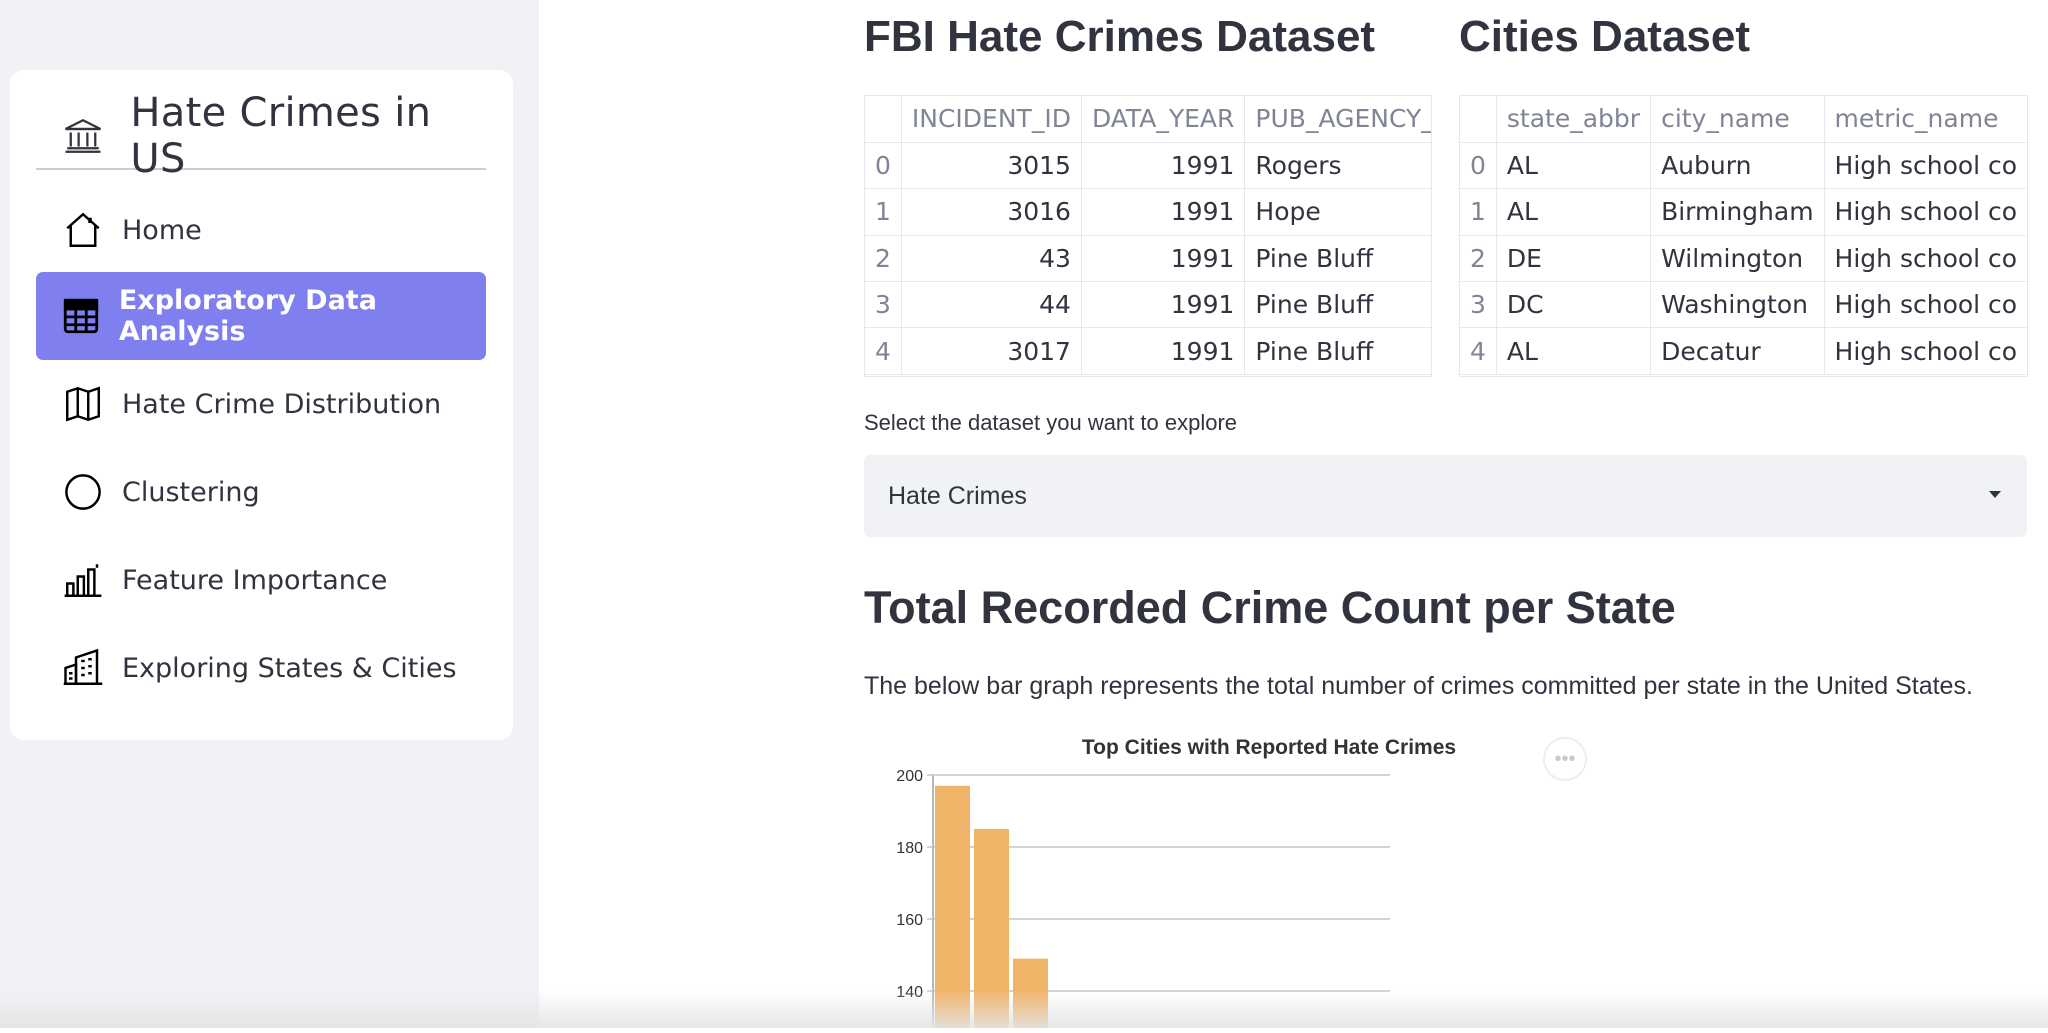 The height and width of the screenshot is (1033, 2048). I want to click on table-row: 4 3017 1991 Pine Bluff, so click(1148, 351).